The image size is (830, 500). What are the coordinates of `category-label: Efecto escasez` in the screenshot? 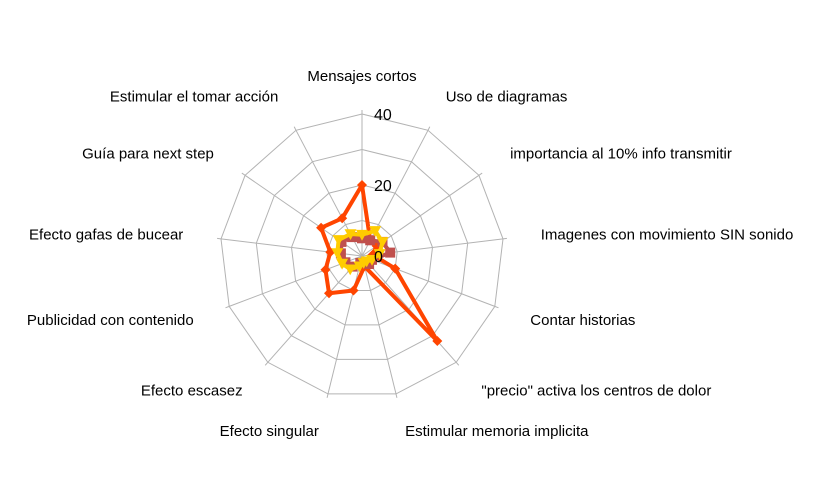 It's located at (192, 391).